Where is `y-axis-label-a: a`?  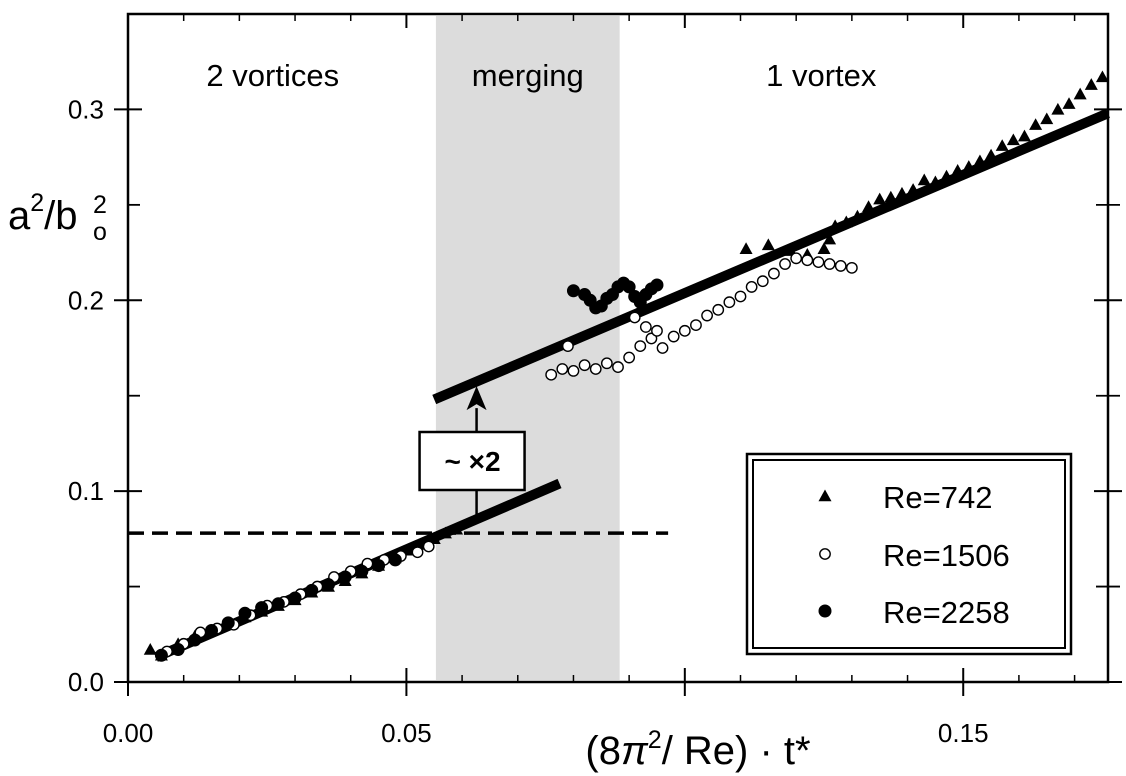 y-axis-label-a: a is located at coordinates (19, 216).